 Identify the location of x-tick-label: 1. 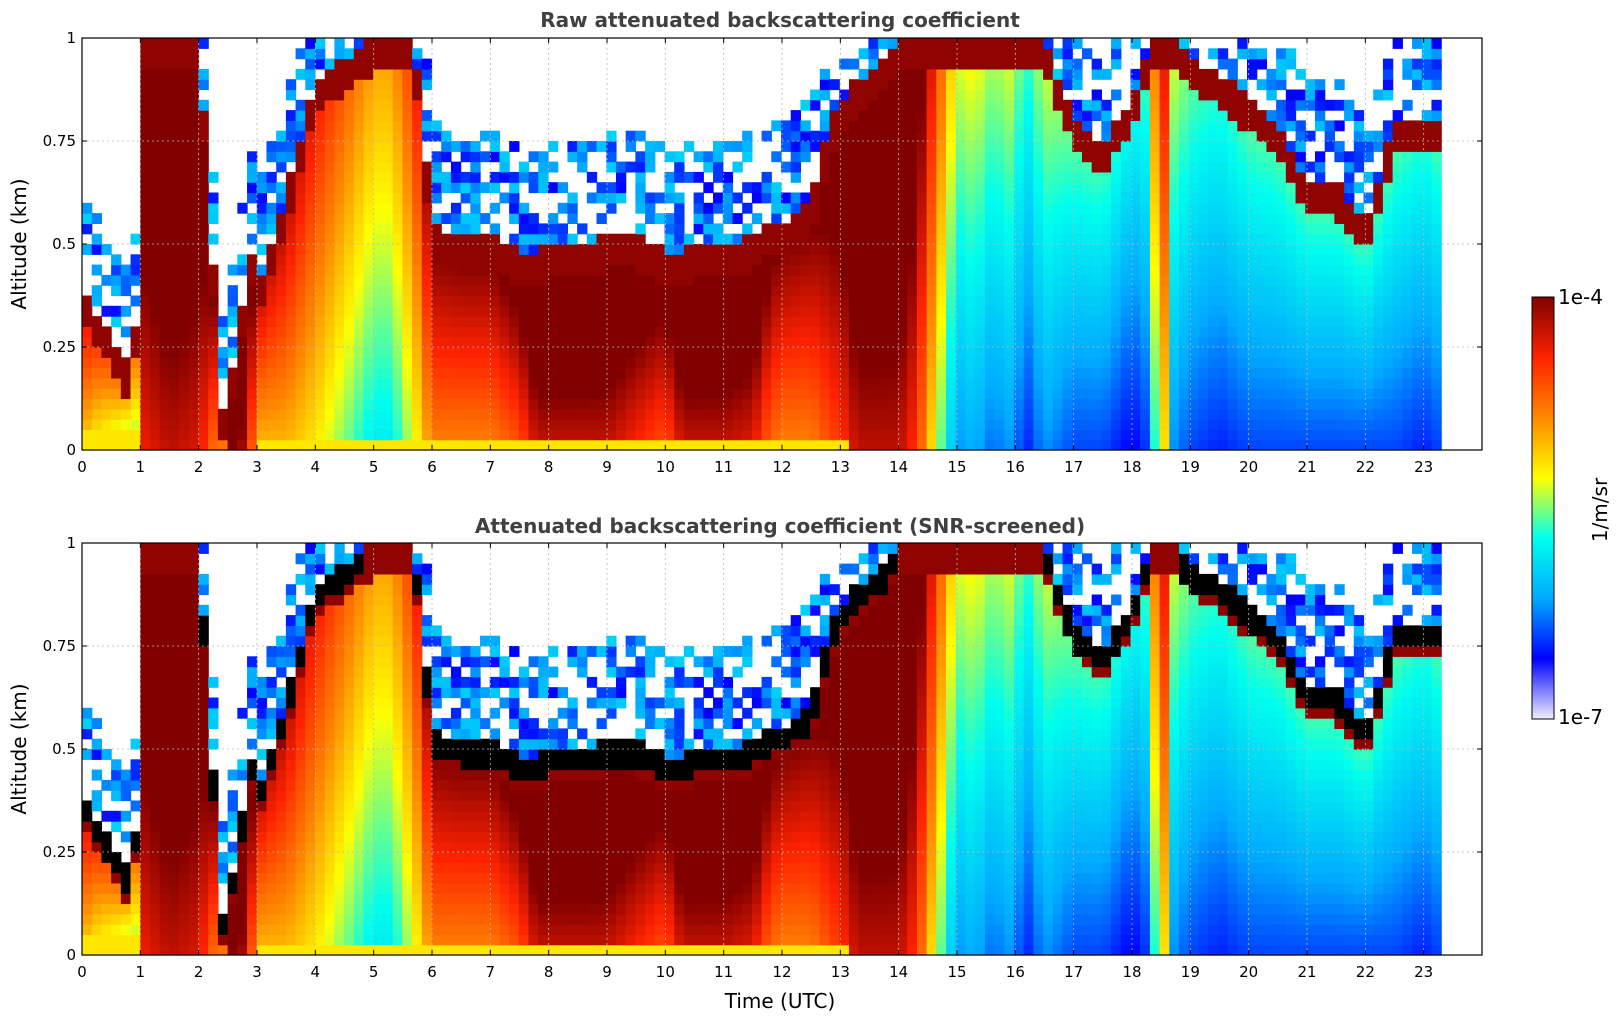
(141, 467).